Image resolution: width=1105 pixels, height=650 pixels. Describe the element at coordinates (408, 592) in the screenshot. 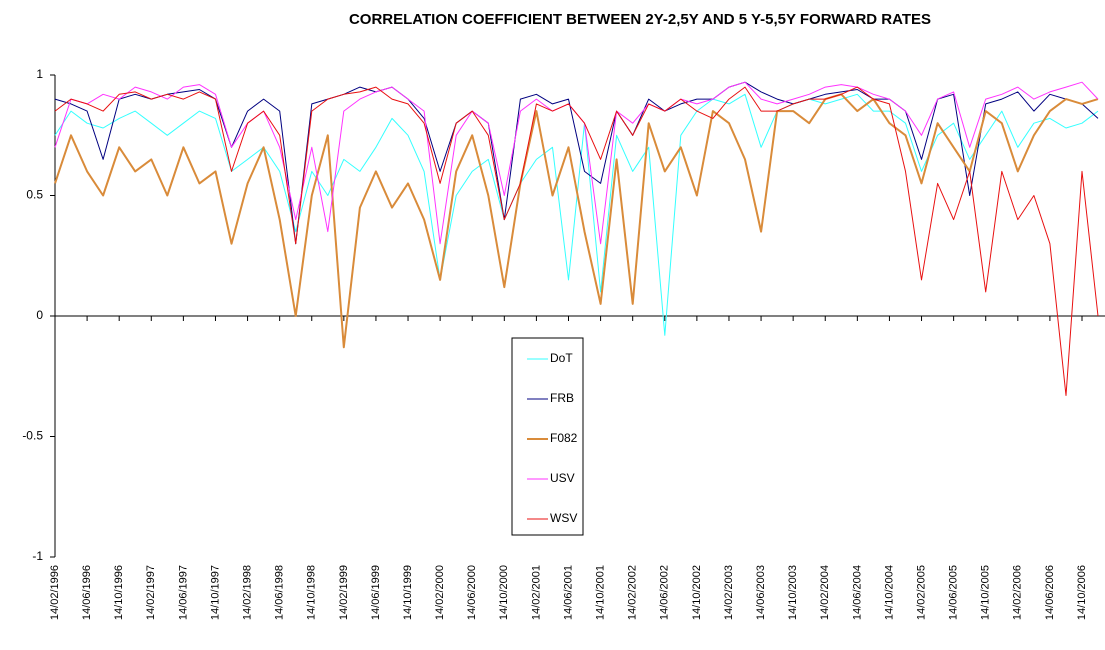

I see `x-tick-label: 14/10/1999` at that location.